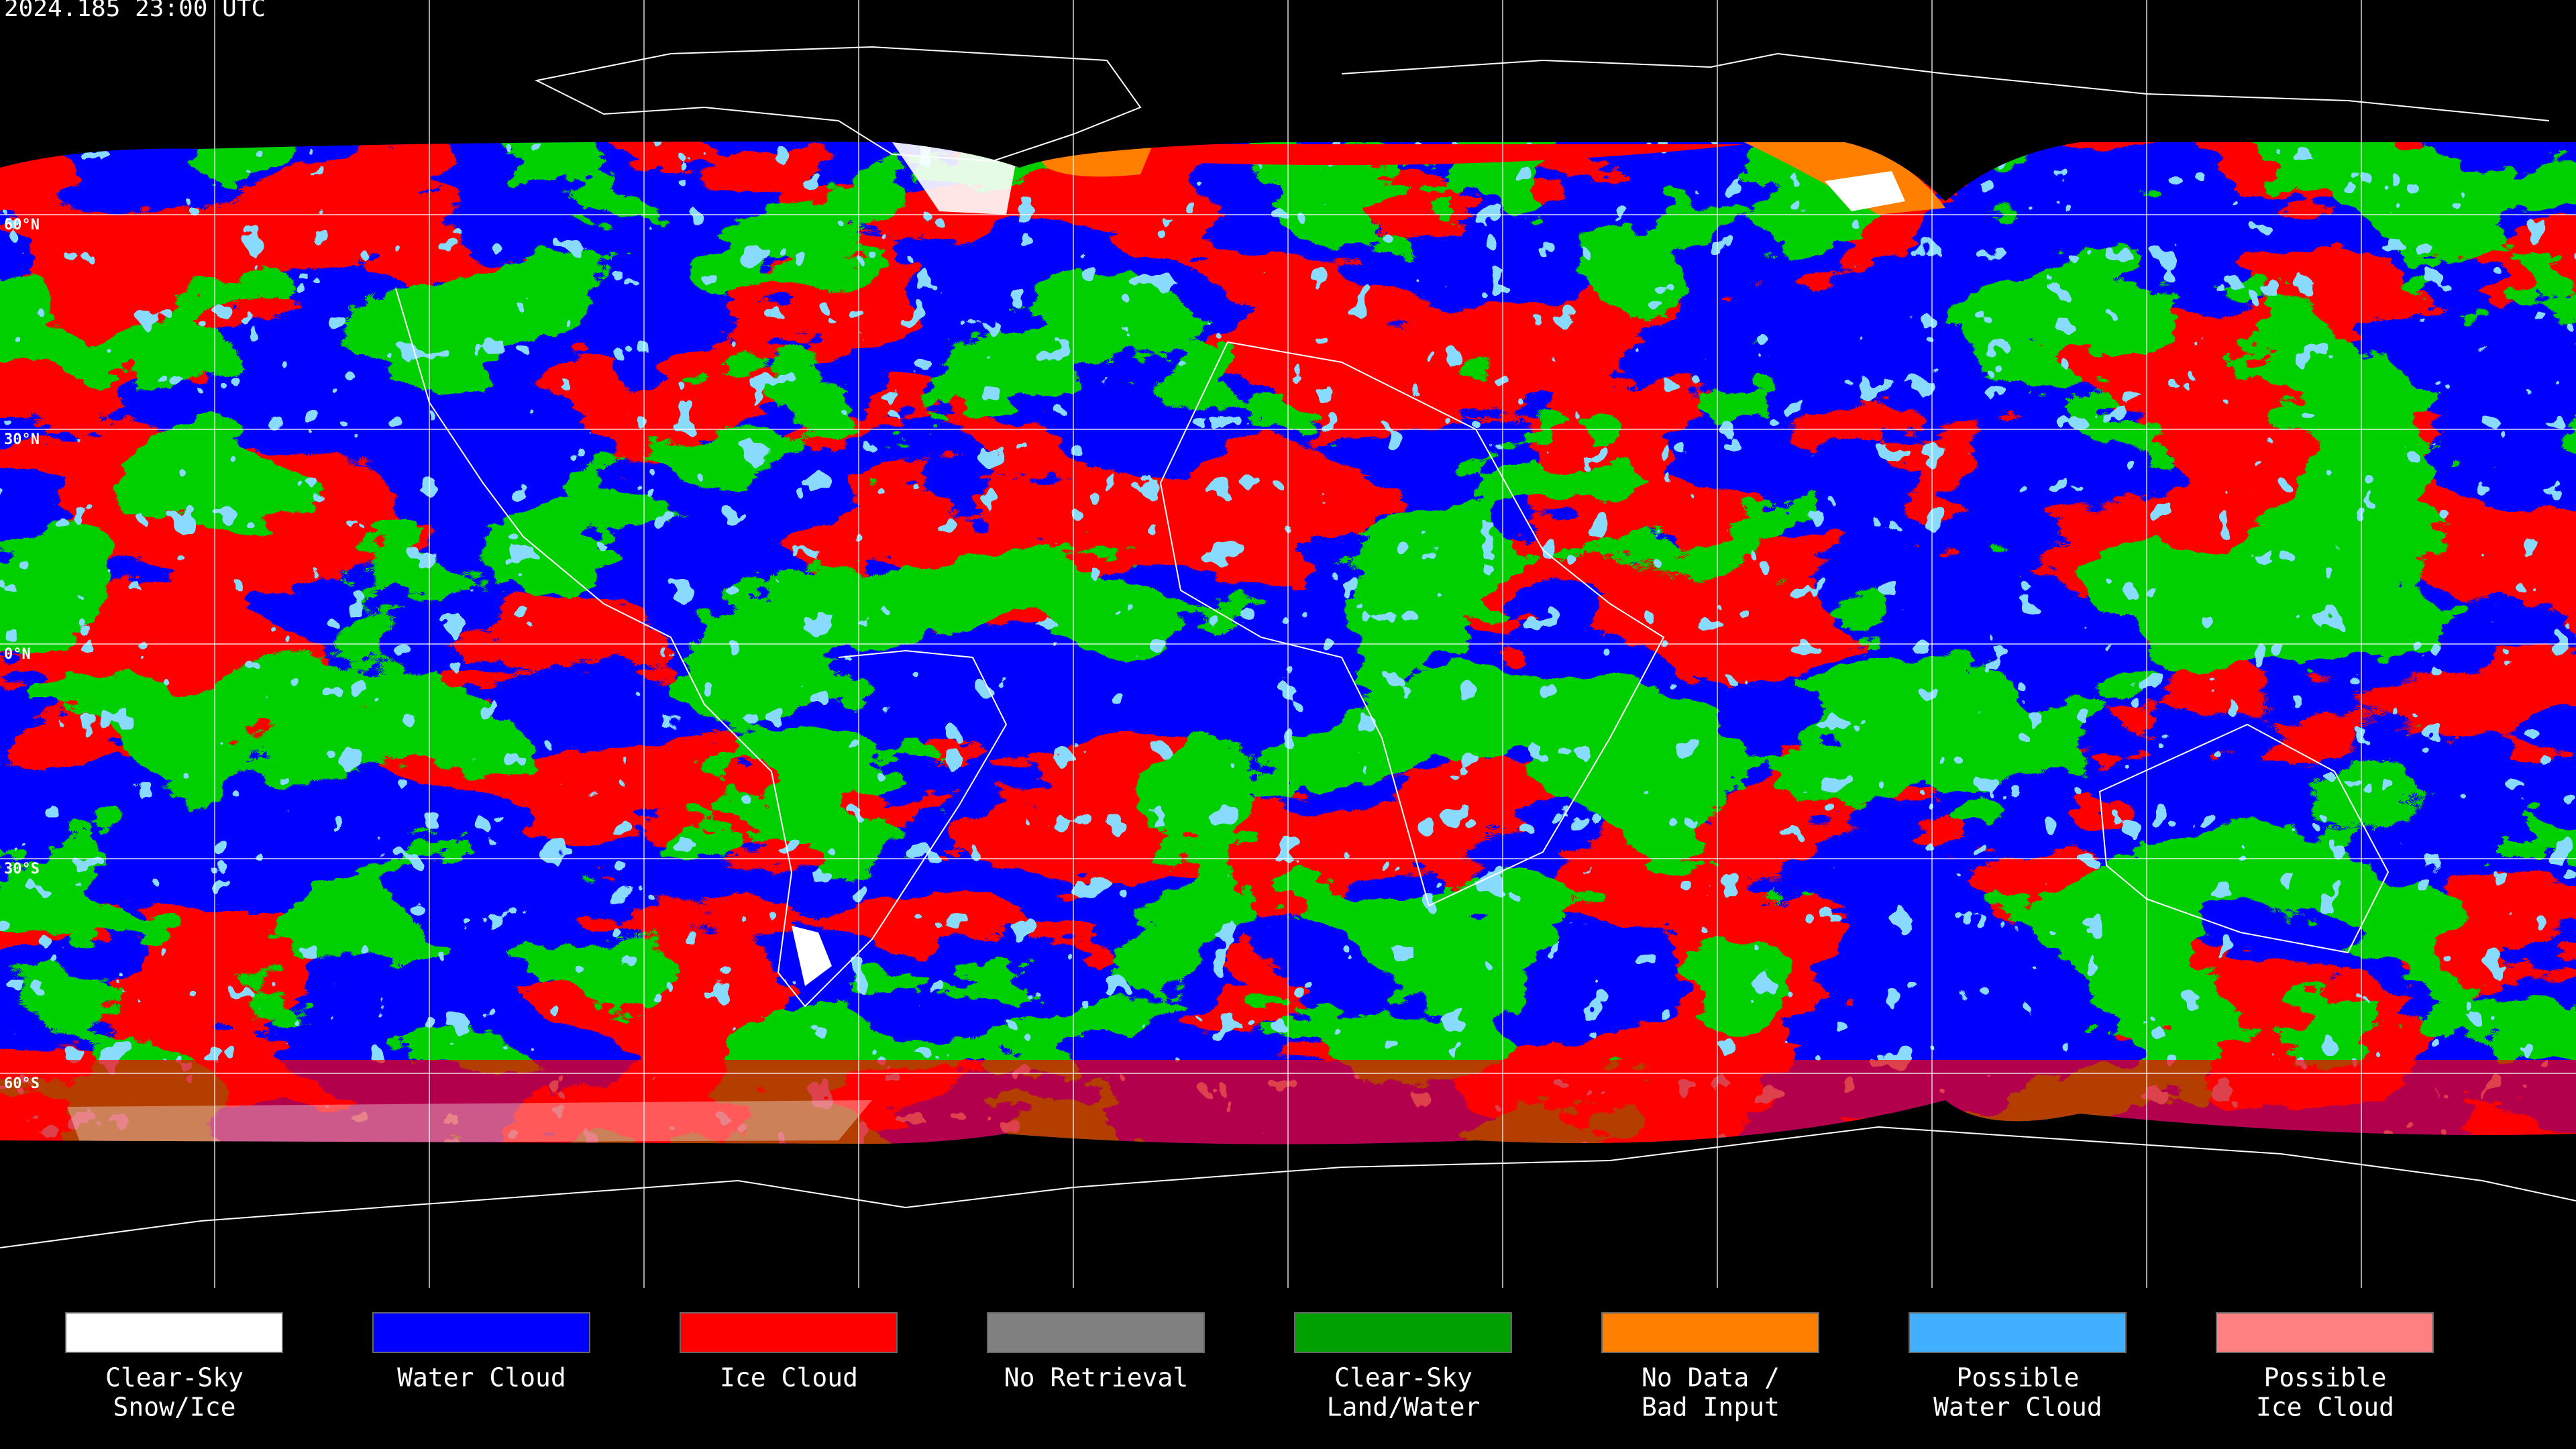  What do you see at coordinates (1096, 1378) in the screenshot?
I see `legend-label: No Retrieval` at bounding box center [1096, 1378].